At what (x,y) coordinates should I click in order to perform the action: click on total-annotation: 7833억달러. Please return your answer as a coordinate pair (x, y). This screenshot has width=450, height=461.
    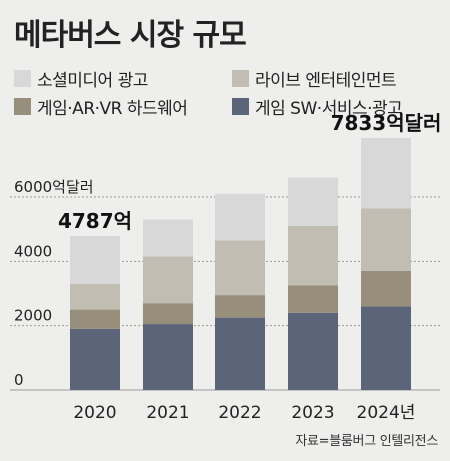
    Looking at the image, I should click on (386, 123).